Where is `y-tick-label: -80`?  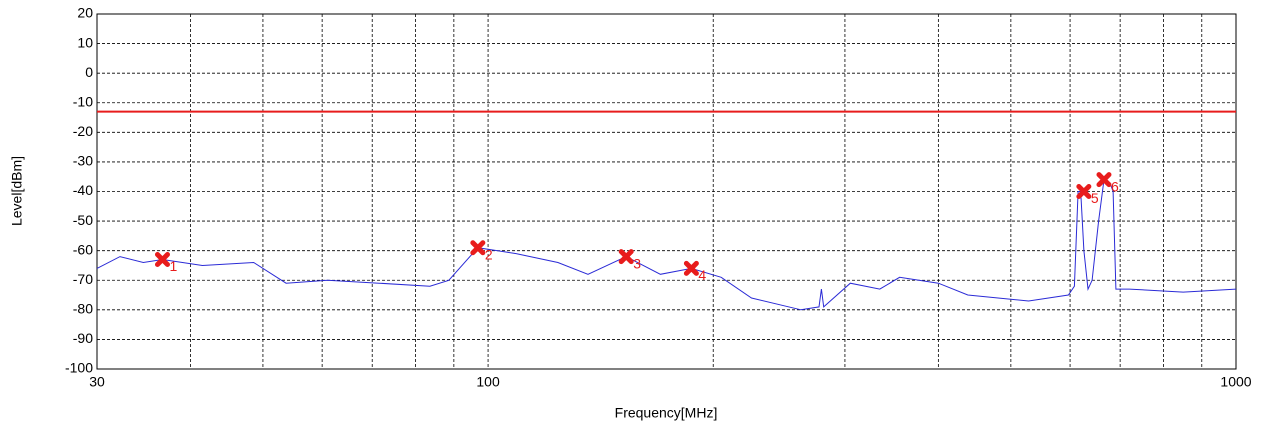
y-tick-label: -80 is located at coordinates (83, 309).